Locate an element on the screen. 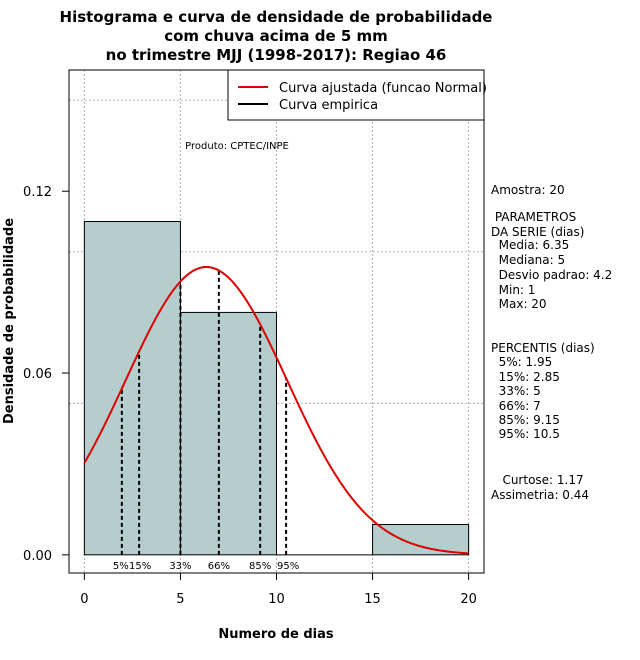 The height and width of the screenshot is (660, 640). chart-title-line-2: com chuva acima de 5 mm is located at coordinates (276, 36).